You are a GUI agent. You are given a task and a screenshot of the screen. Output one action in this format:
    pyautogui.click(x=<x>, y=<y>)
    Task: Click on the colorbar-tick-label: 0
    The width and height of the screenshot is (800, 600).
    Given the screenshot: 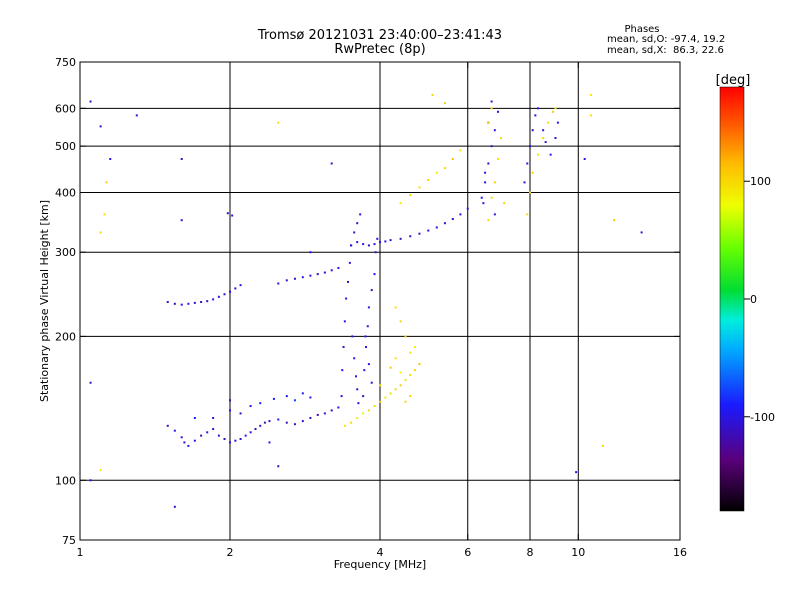 What is the action you would take?
    pyautogui.click(x=753, y=299)
    